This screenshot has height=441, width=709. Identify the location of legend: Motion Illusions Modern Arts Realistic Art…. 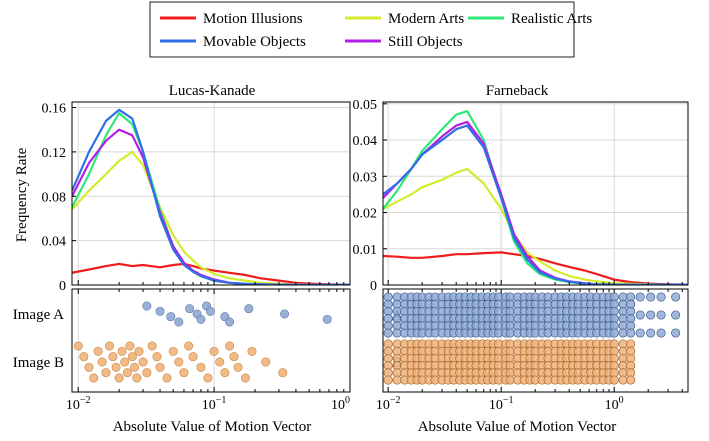
(370, 29).